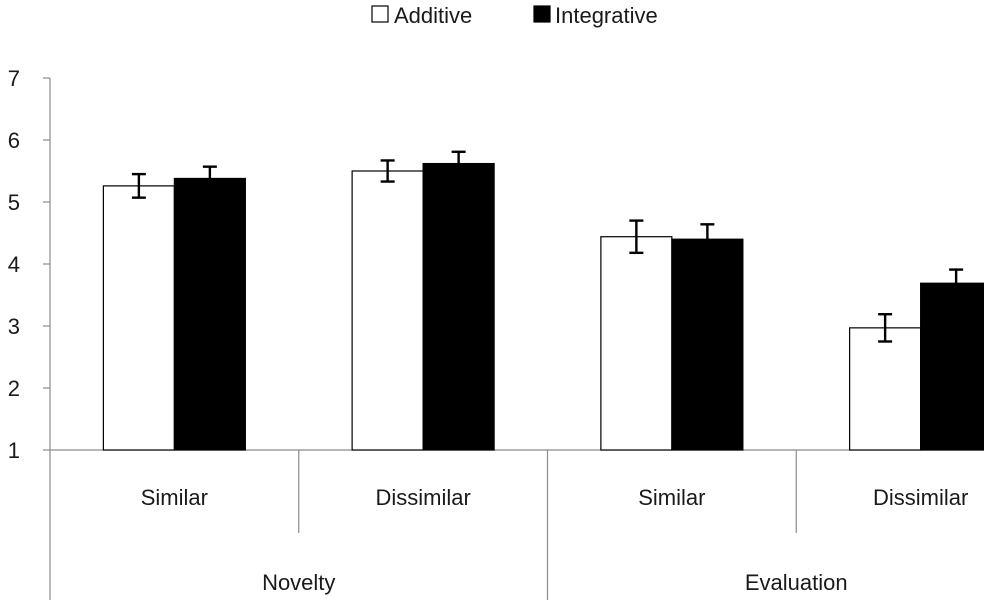  Describe the element at coordinates (14, 450) in the screenshot. I see `y-tick-label: 1` at that location.